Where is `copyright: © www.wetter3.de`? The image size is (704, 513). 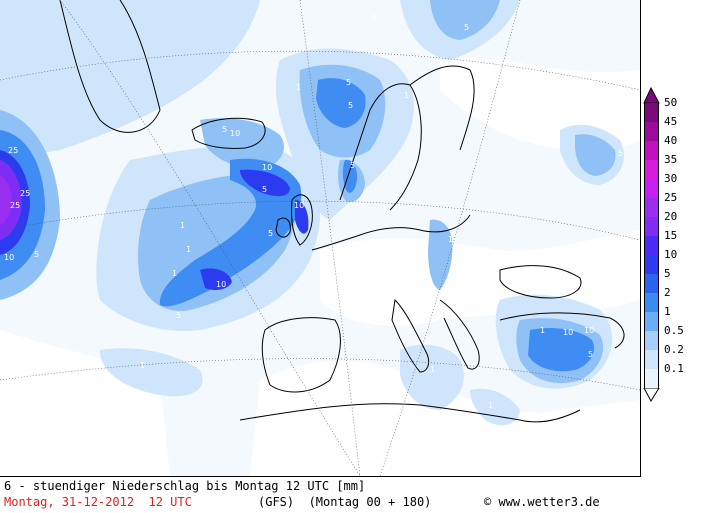
copyright: © www.wetter3.de is located at coordinates (542, 502).